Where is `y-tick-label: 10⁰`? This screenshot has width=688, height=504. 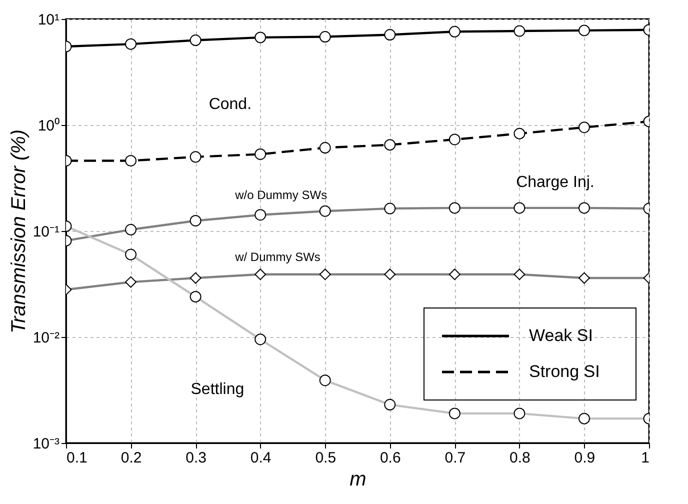
y-tick-label: 10⁰ is located at coordinates (49, 126).